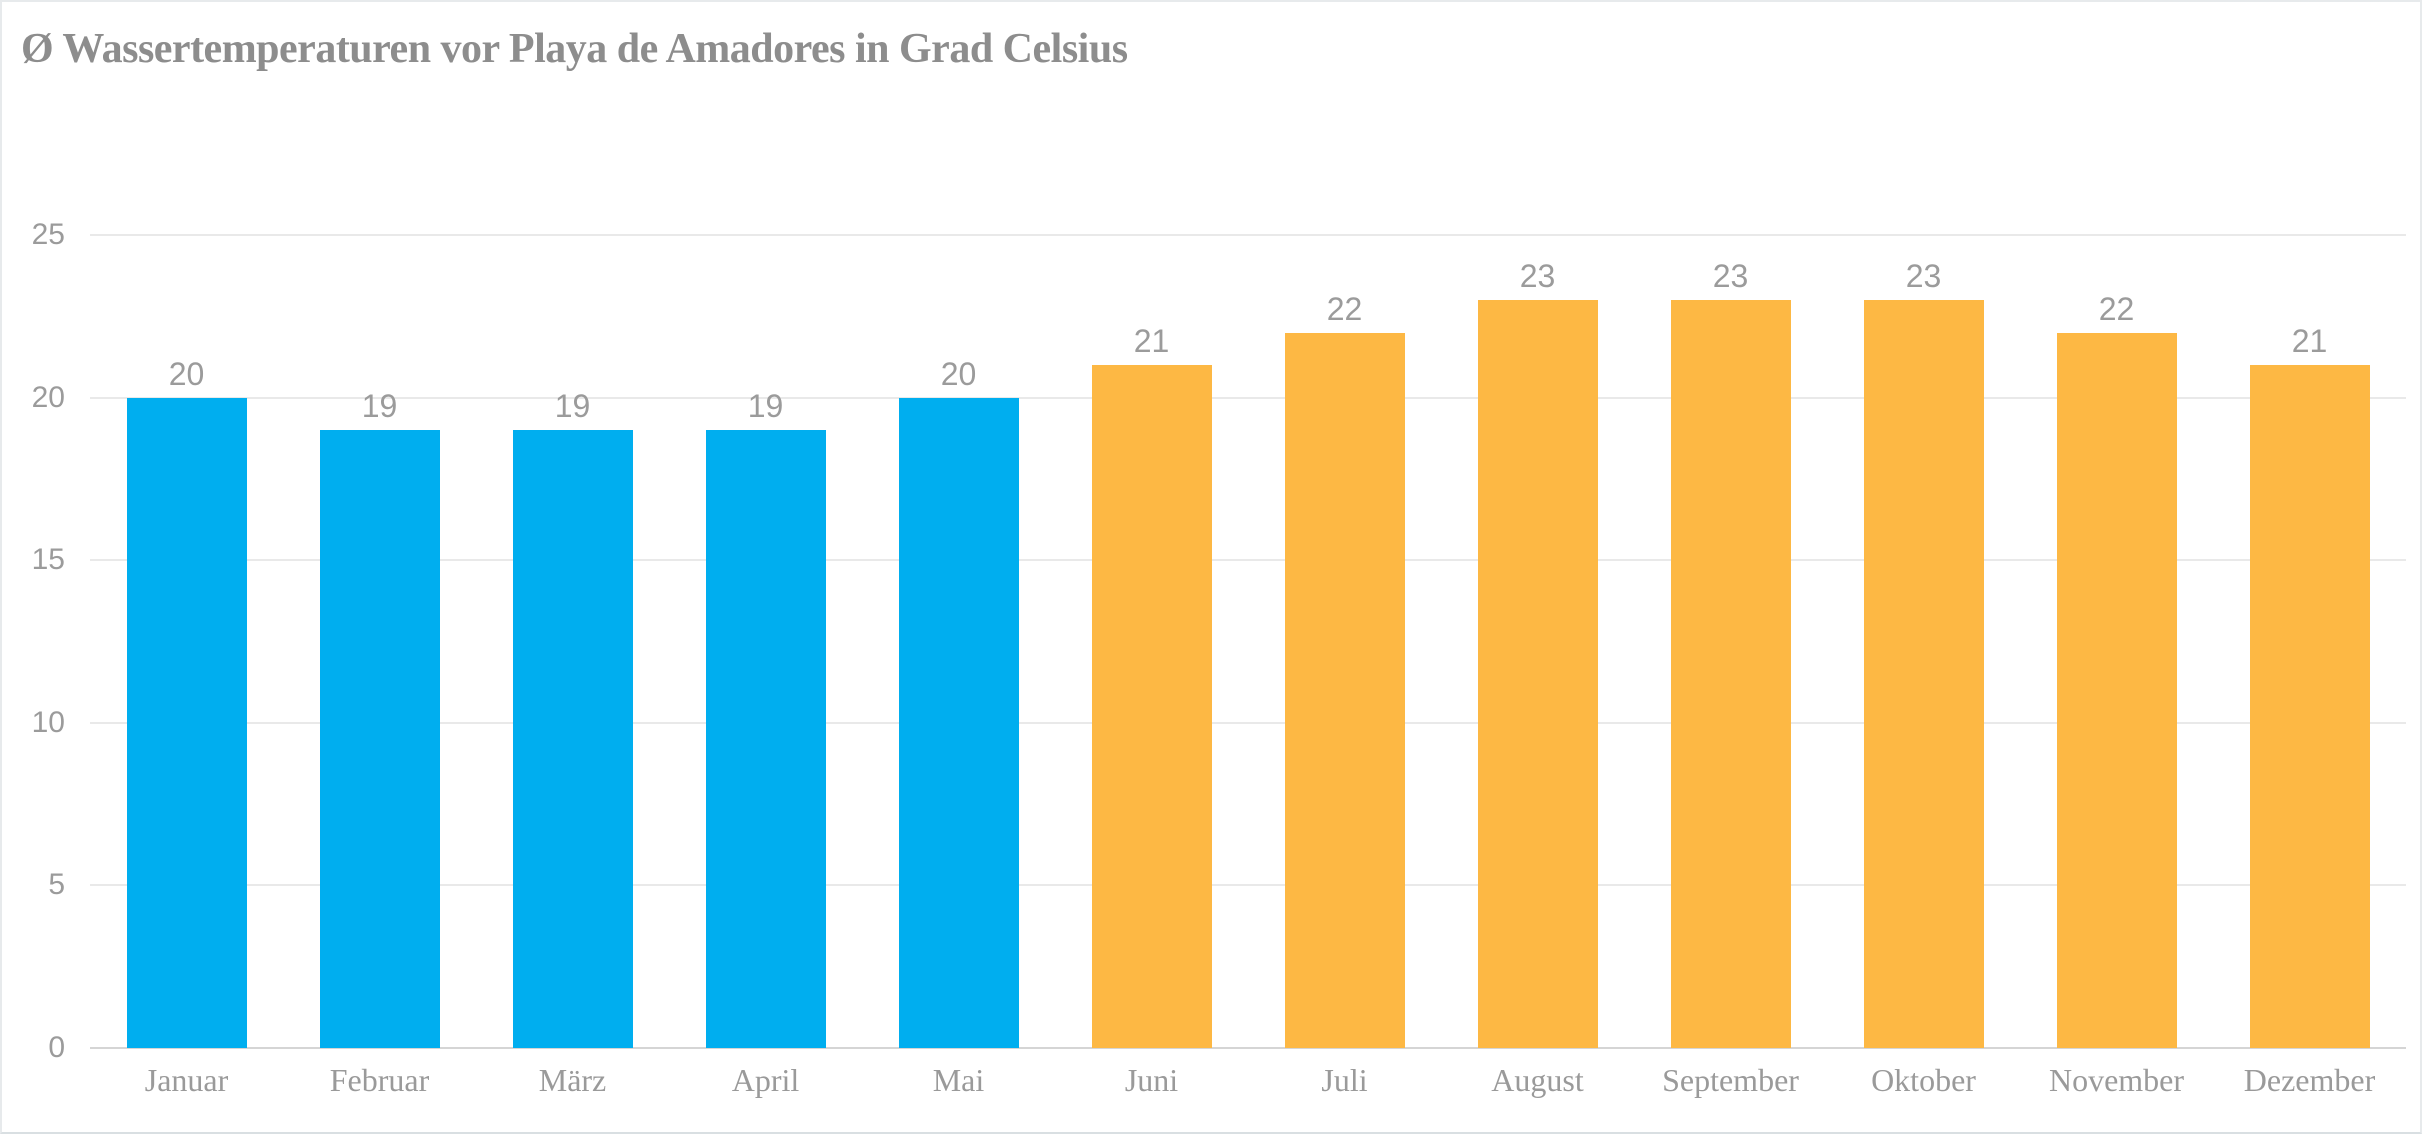 The height and width of the screenshot is (1134, 2422). What do you see at coordinates (379, 739) in the screenshot?
I see `bar-februar` at bounding box center [379, 739].